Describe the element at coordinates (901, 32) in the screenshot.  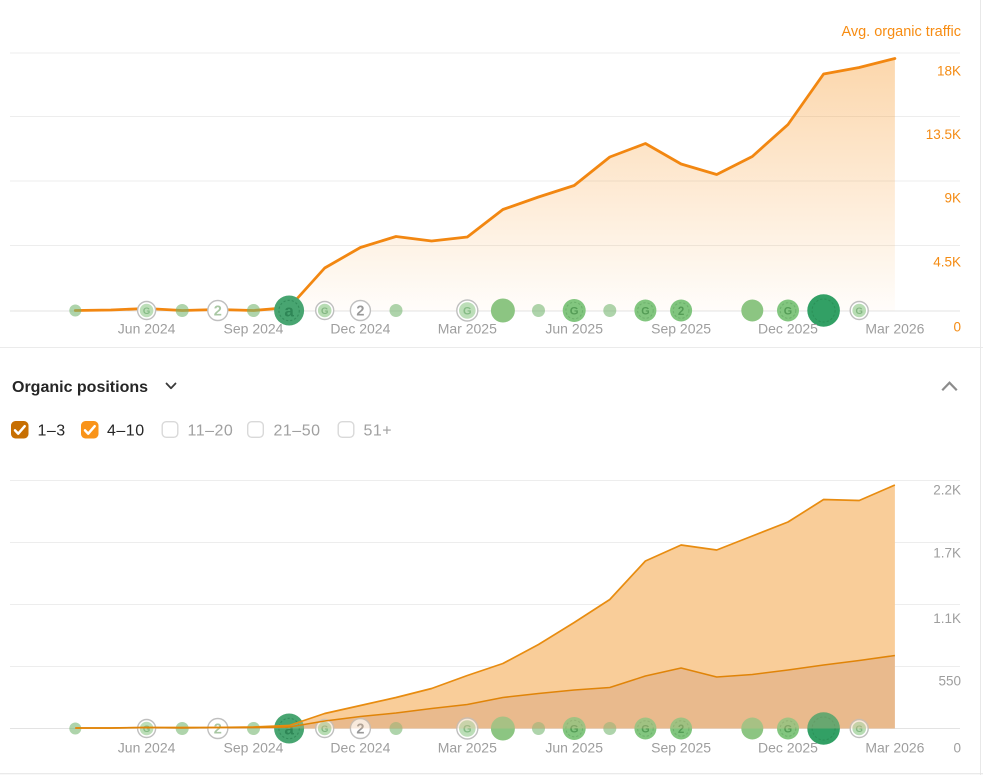
I see `svg-text: Avg. organic traffic` at that location.